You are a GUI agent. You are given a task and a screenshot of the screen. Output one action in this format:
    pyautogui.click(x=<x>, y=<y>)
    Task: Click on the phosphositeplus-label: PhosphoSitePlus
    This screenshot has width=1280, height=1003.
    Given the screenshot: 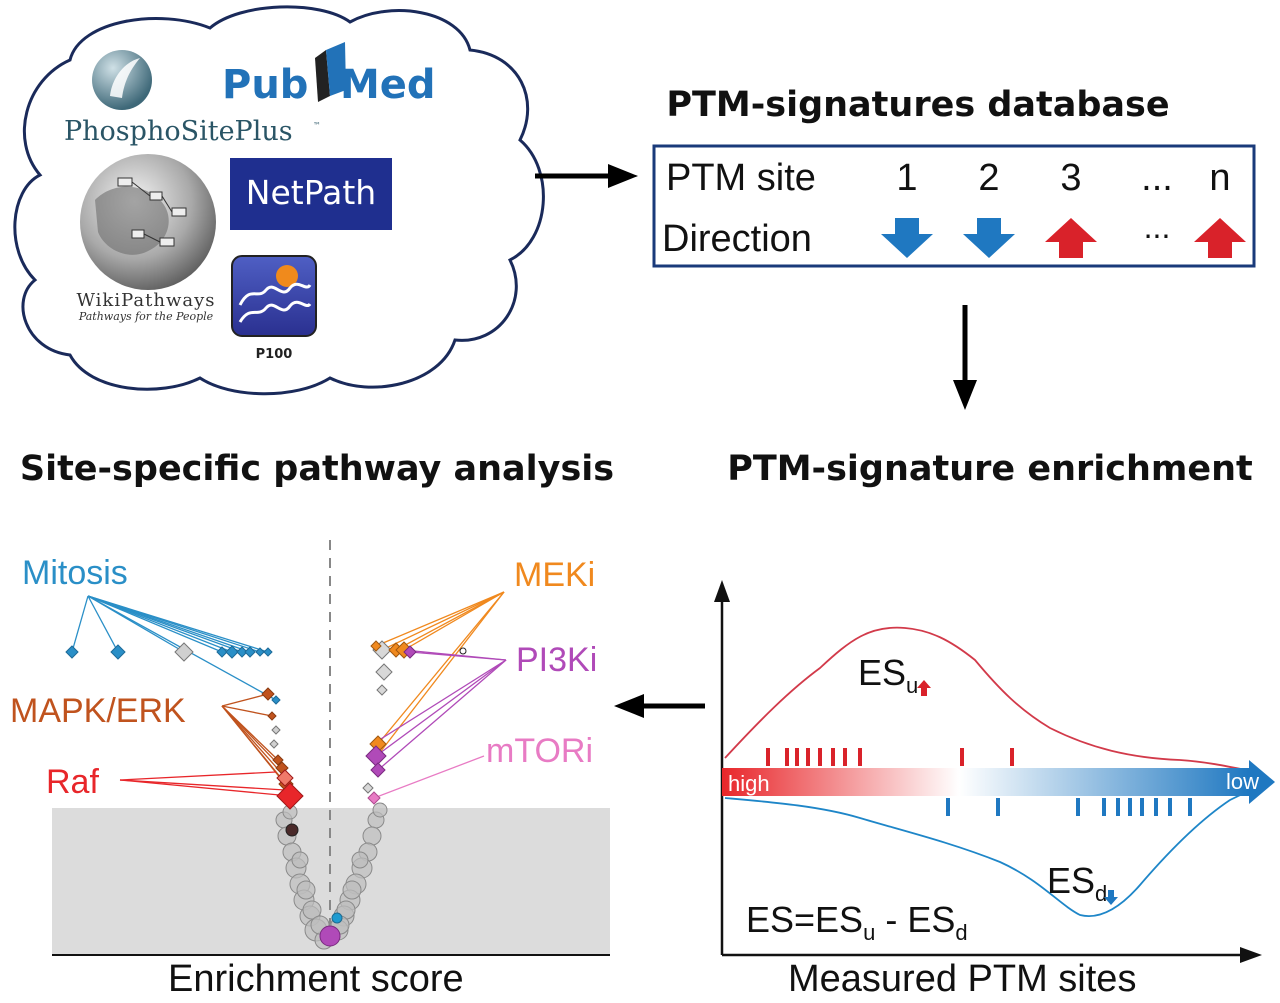 What is the action you would take?
    pyautogui.click(x=178, y=131)
    